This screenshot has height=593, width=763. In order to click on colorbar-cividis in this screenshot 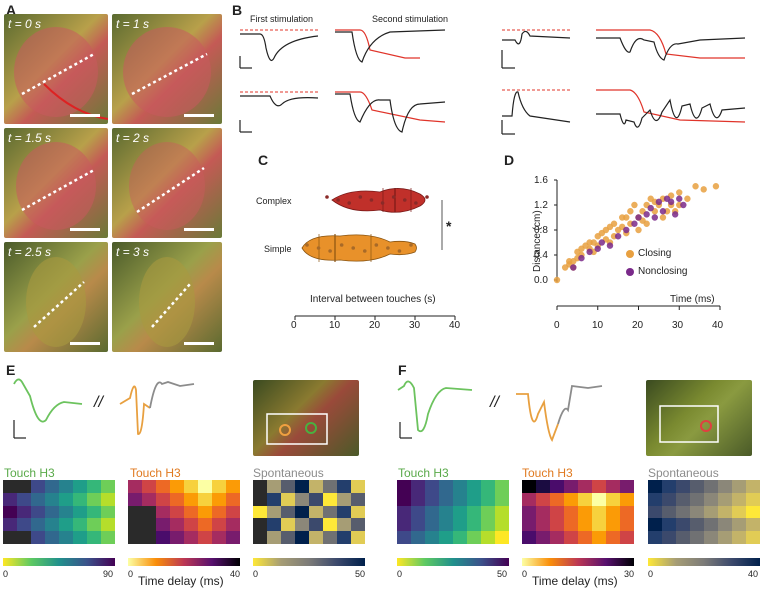, I will do `click(704, 562)`.